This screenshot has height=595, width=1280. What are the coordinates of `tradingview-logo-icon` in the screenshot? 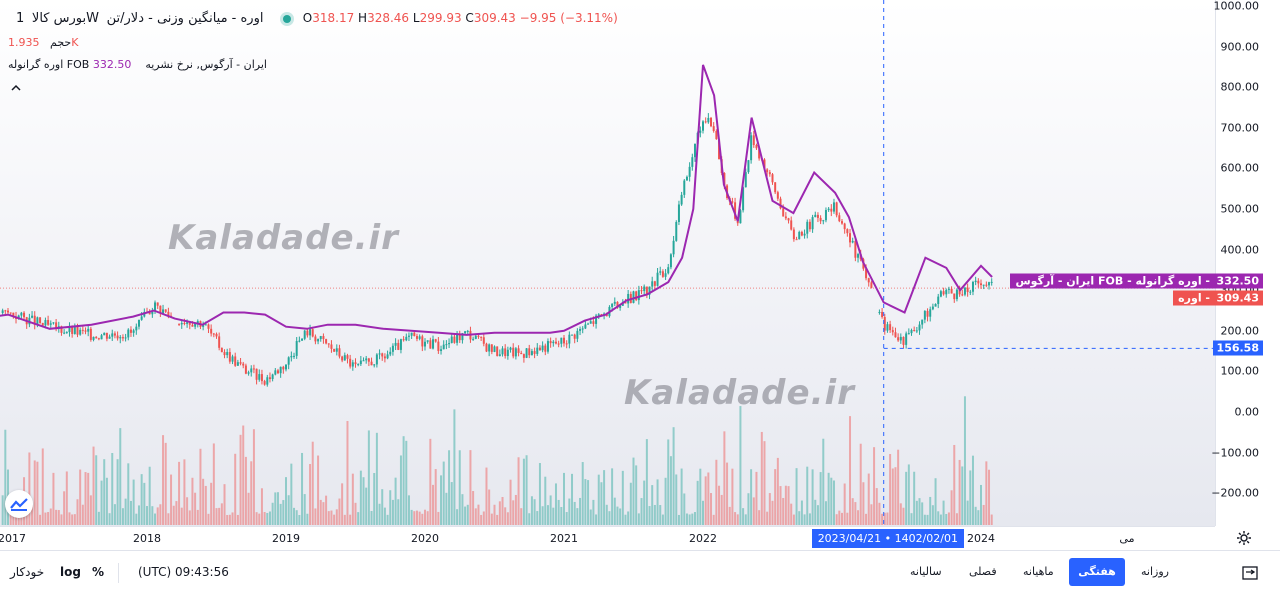 It's located at (19, 504).